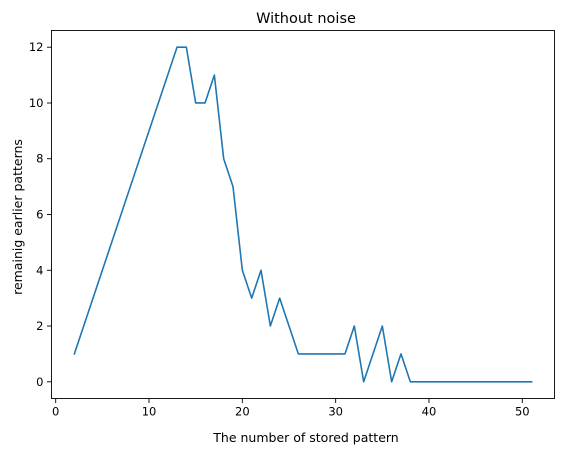 This screenshot has width=562, height=459. I want to click on y-tick-label: 0, so click(39, 382).